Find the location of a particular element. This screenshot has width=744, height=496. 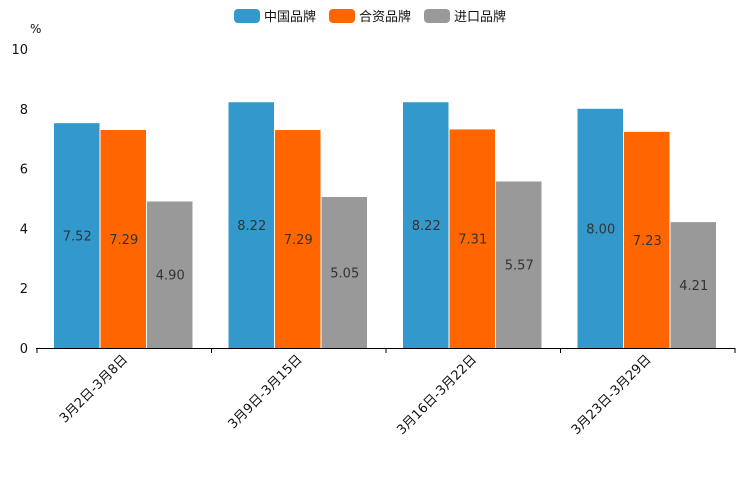

data-label-2-1: 7.29 is located at coordinates (123, 240).